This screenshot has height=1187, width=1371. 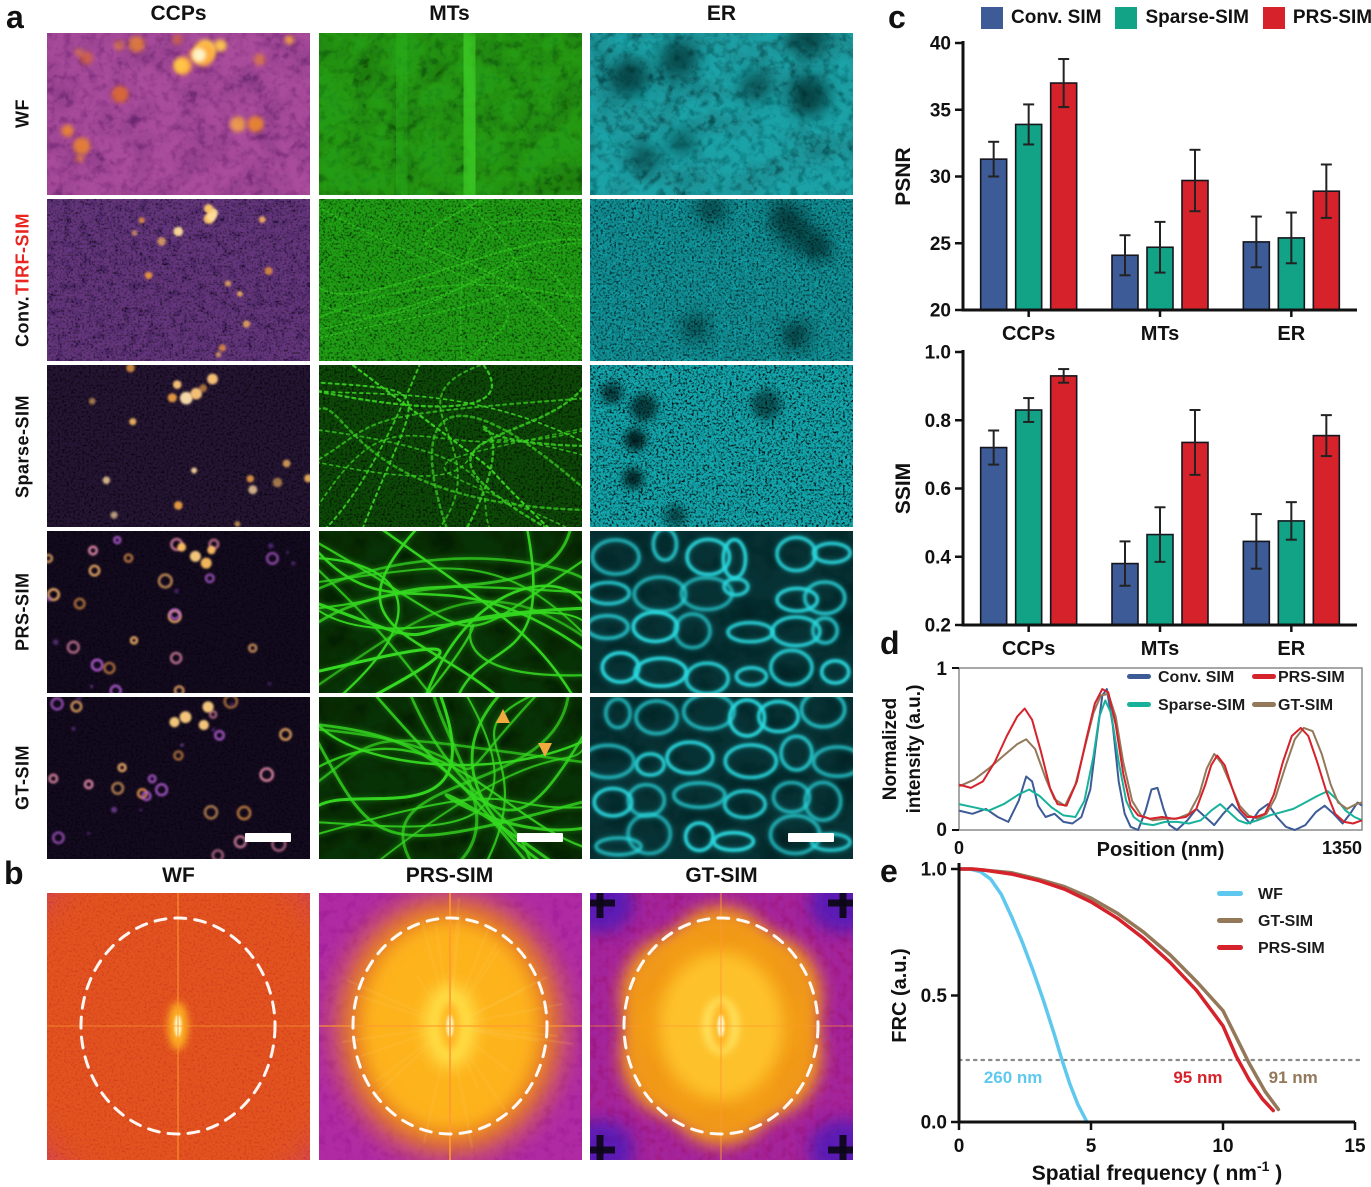 I want to click on x-tick-label: 10, so click(x=1222, y=1146).